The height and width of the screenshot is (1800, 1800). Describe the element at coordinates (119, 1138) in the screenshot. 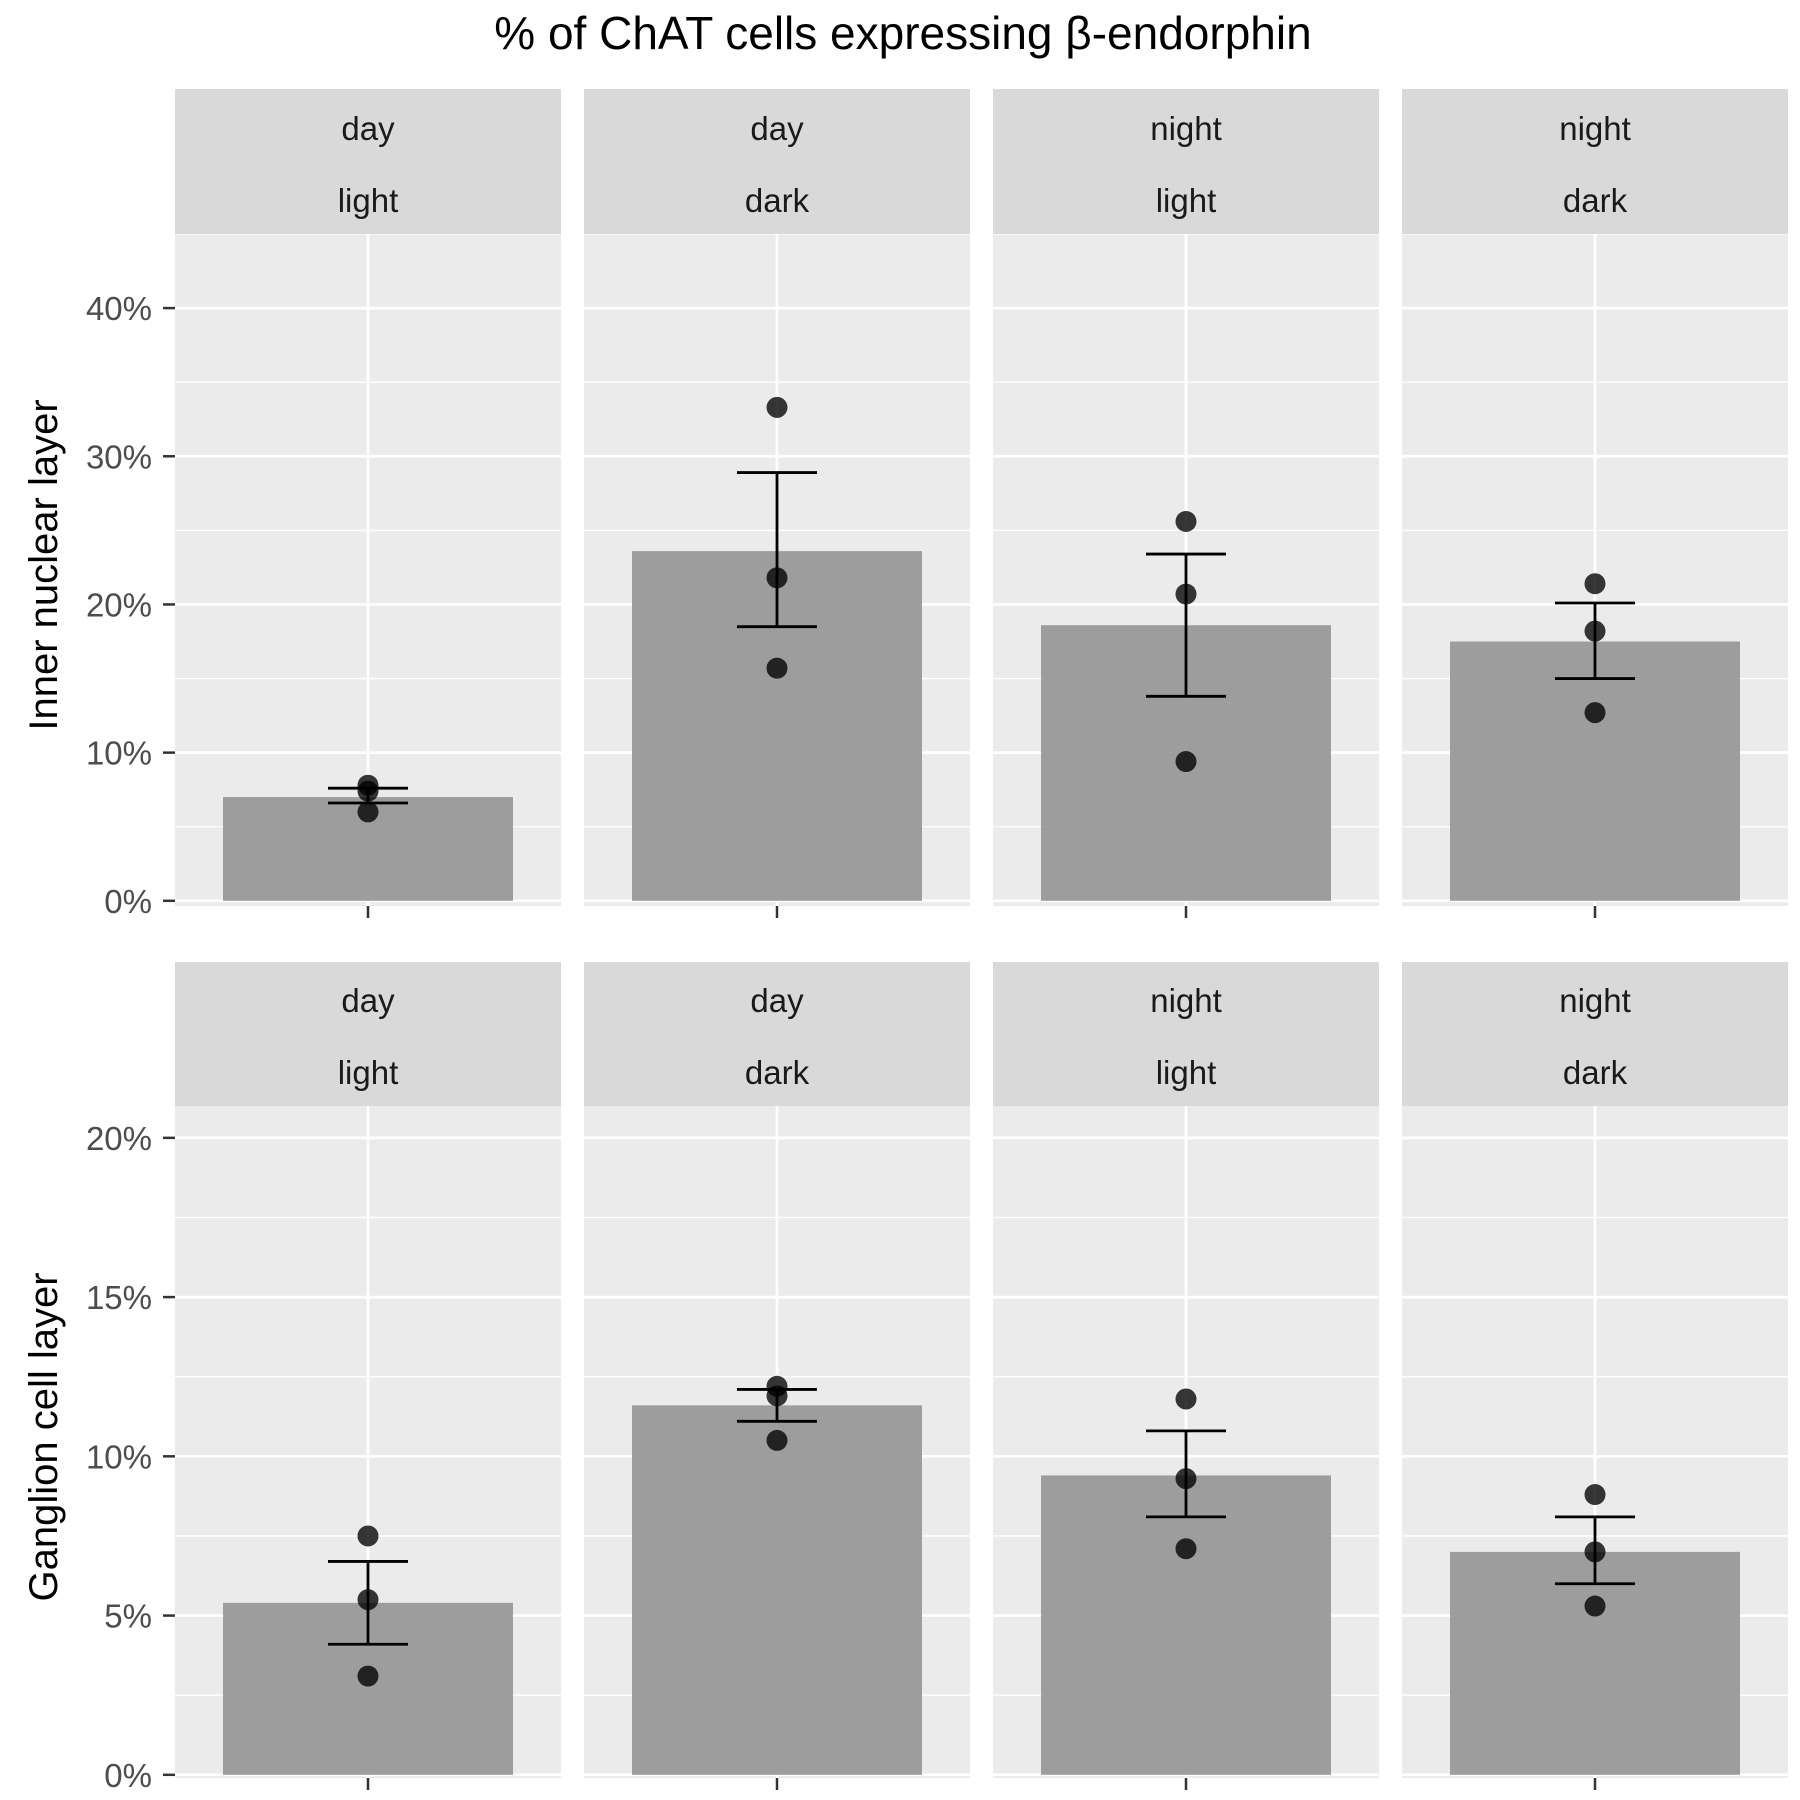

I see `y-tick-label-r1-4: 20%` at that location.